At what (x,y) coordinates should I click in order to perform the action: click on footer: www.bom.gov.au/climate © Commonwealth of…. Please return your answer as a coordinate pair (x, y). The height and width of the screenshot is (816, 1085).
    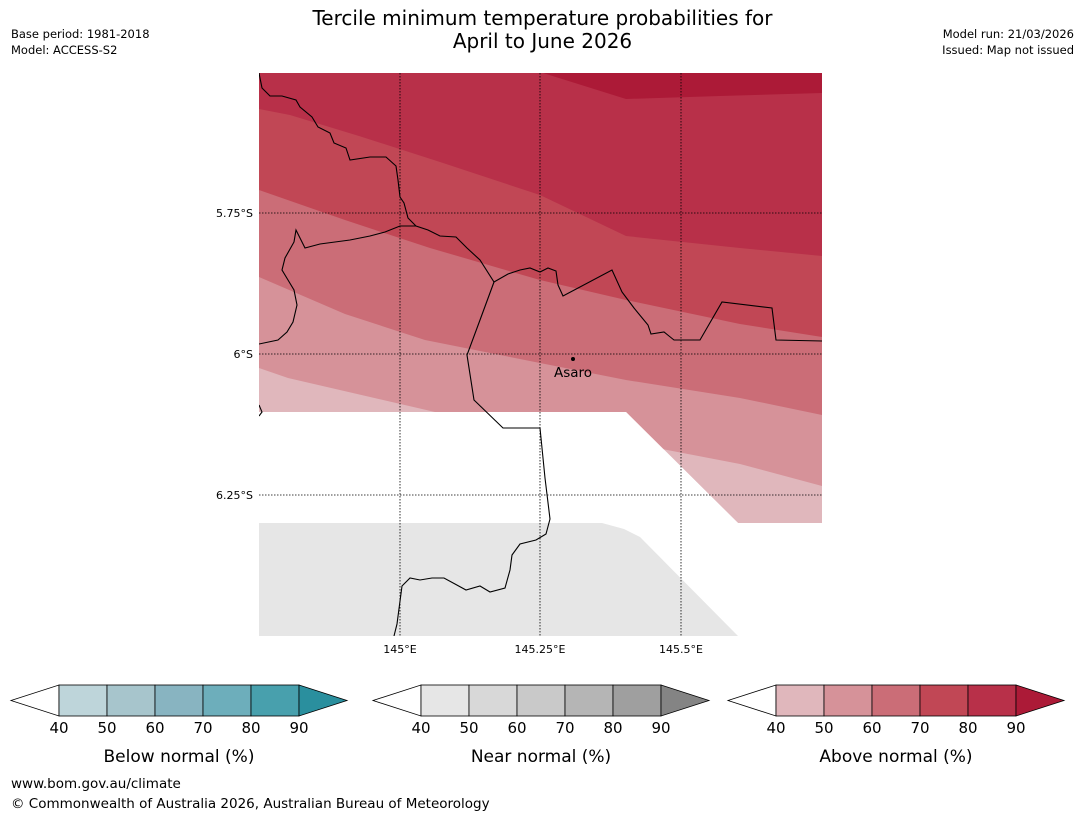
    Looking at the image, I should click on (250, 794).